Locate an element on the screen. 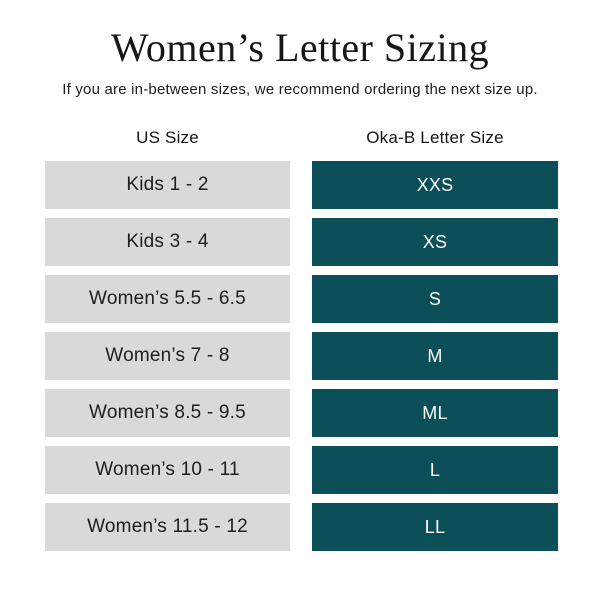 The height and width of the screenshot is (600, 600). us-size-cell: Women’s 10 - 11 is located at coordinates (167, 470).